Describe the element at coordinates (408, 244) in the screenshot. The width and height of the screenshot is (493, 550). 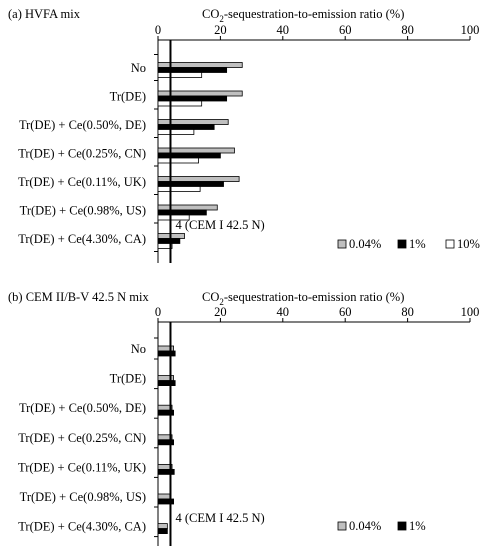
I see `legend: 0.04% 1% 10%` at that location.